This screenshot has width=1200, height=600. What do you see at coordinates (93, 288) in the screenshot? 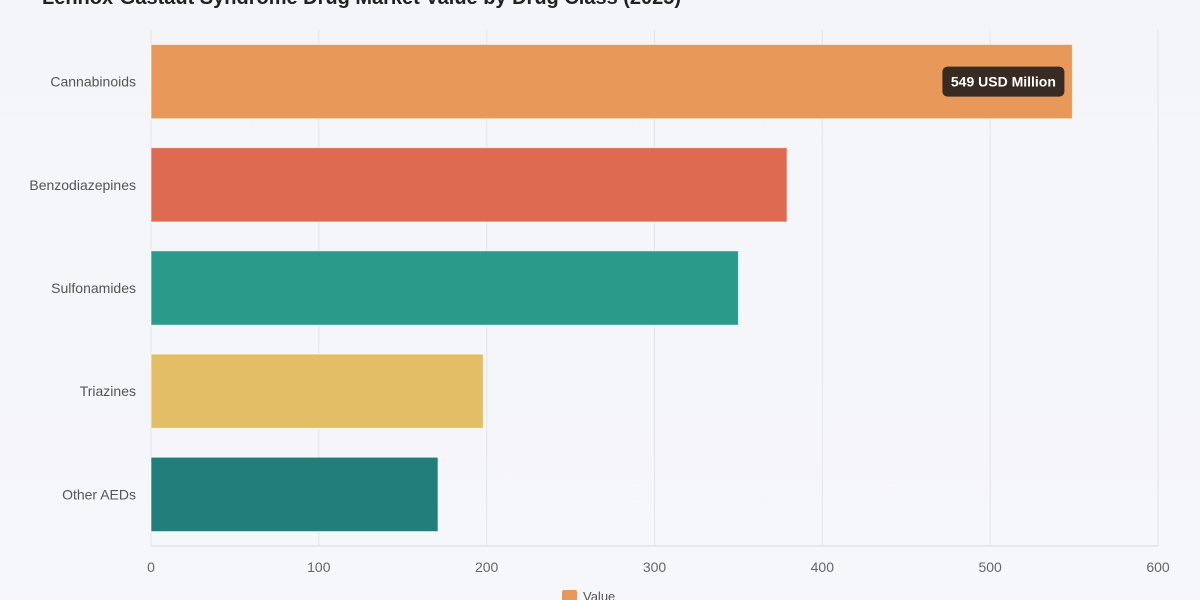
I see `category-label: Sulfonamides` at bounding box center [93, 288].